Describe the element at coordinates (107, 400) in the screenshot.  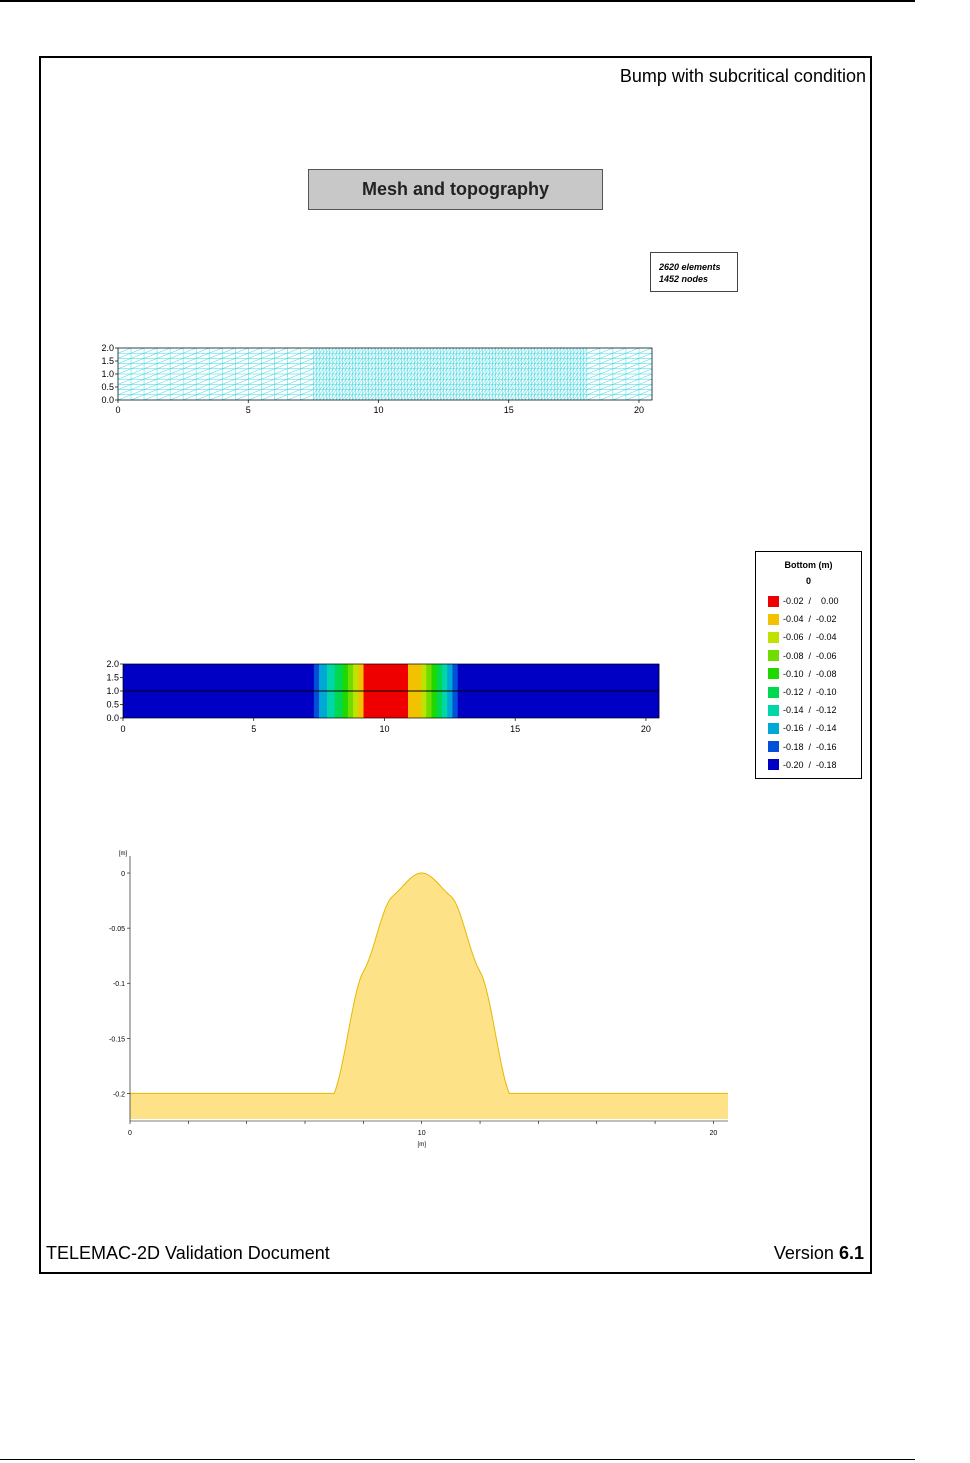
I see `mesh-y-tick-label: 0.0` at that location.